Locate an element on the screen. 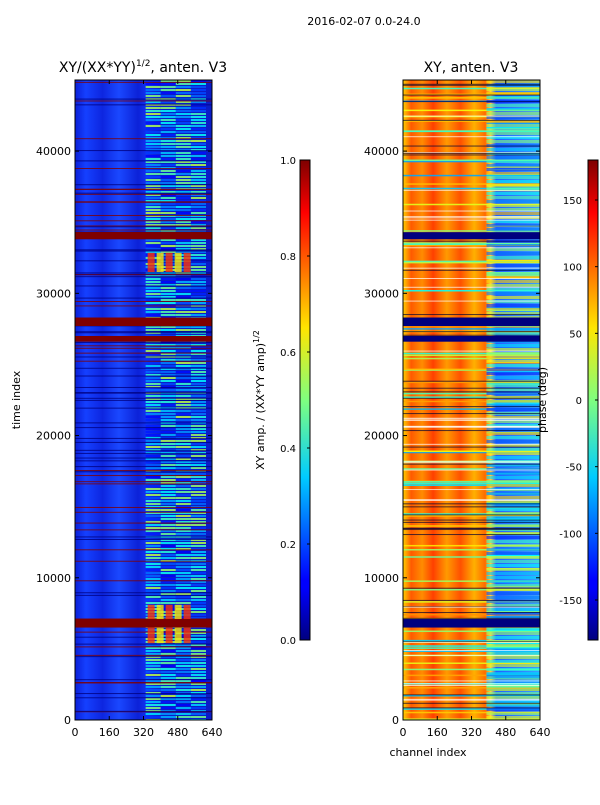 The image size is (600, 805). left-chart-title: XY/(XX*YY)1/2, anten. V3 is located at coordinates (143, 67).